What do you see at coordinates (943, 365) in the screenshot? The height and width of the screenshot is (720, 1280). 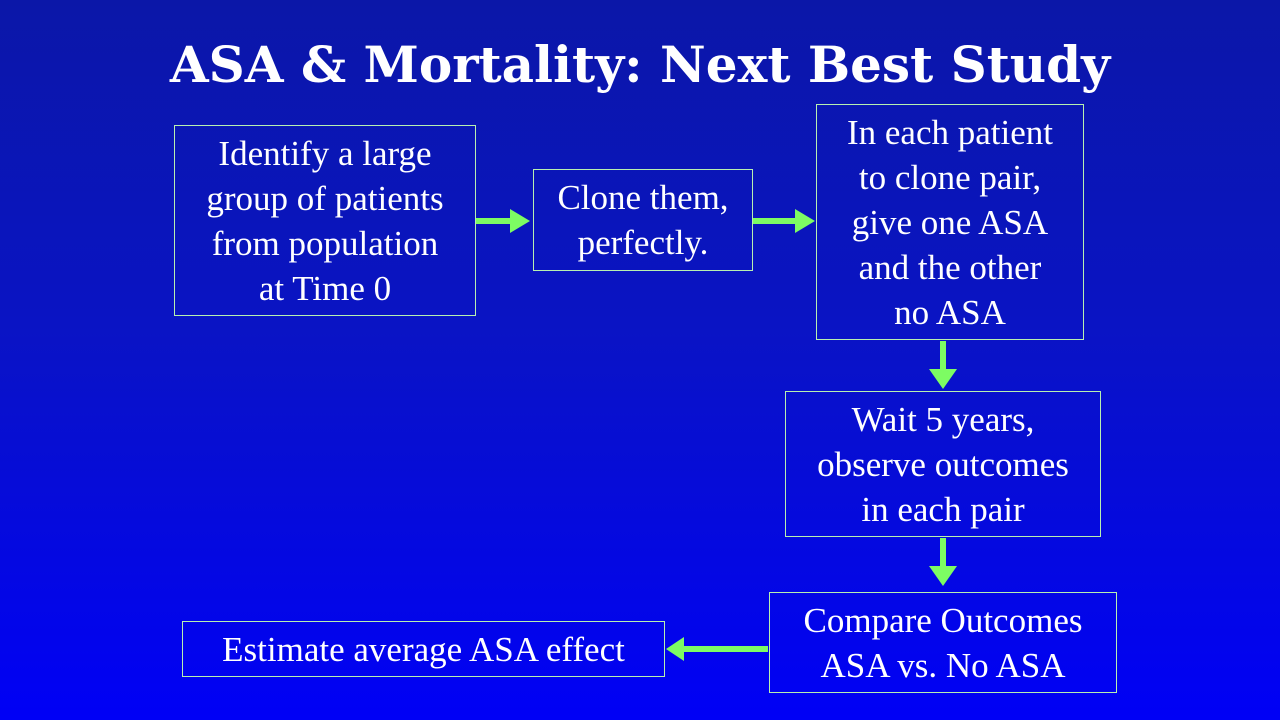 I see `arrow-assign-to-wait` at bounding box center [943, 365].